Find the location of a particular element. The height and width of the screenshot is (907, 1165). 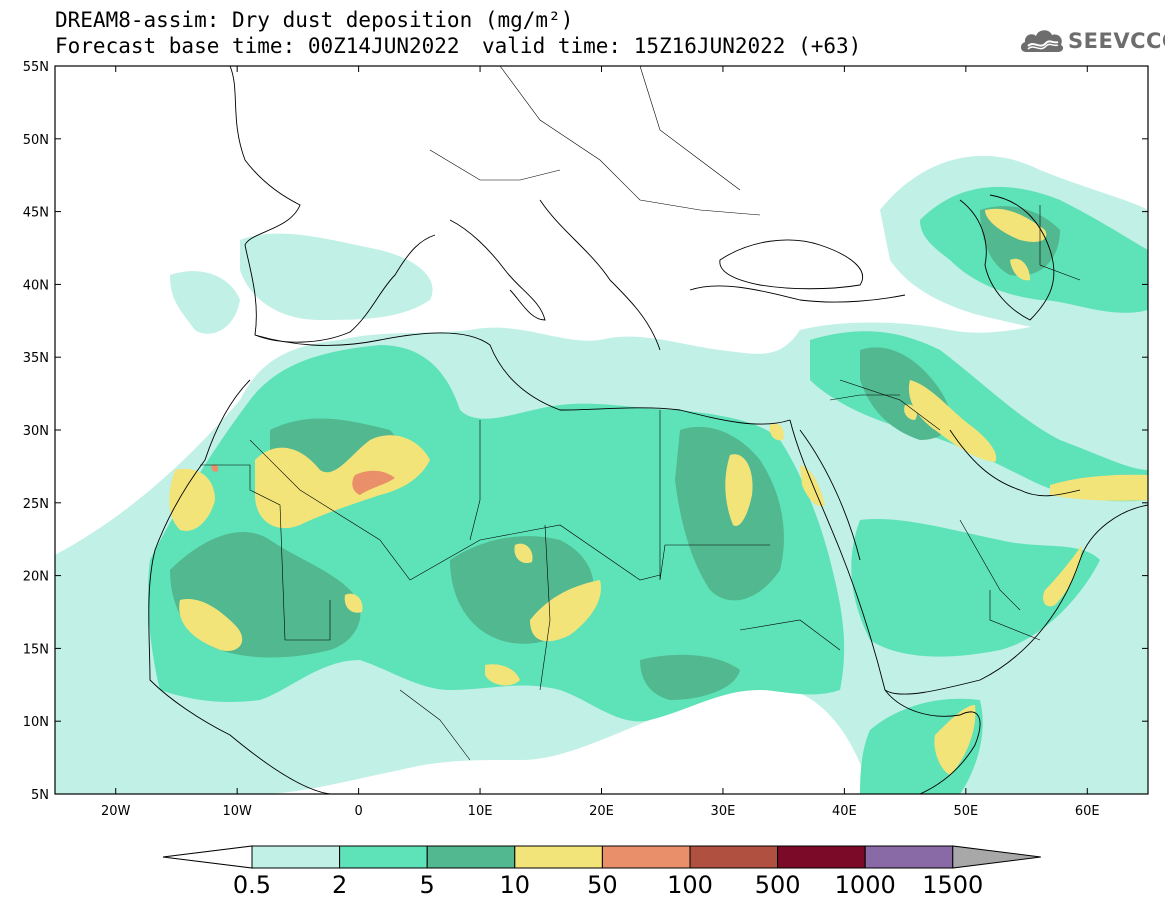

lat-tick-label: 30N is located at coordinates (36, 431).